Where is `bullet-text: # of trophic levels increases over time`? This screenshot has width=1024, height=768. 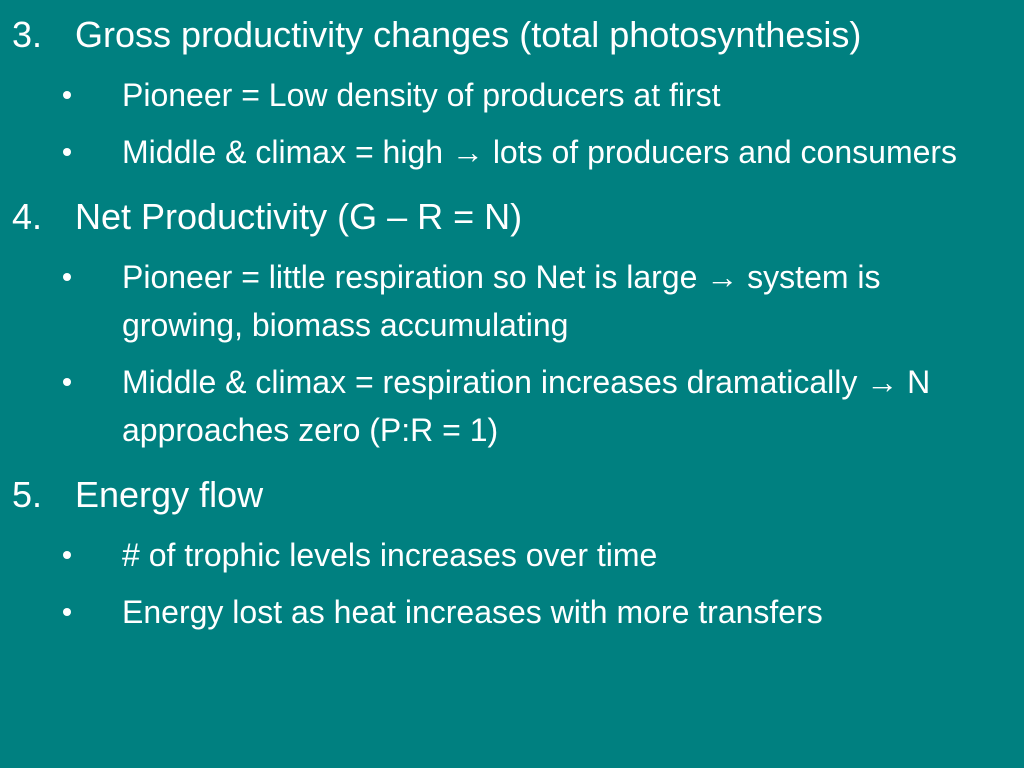
bullet-text: # of trophic levels increases over time is located at coordinates (390, 555).